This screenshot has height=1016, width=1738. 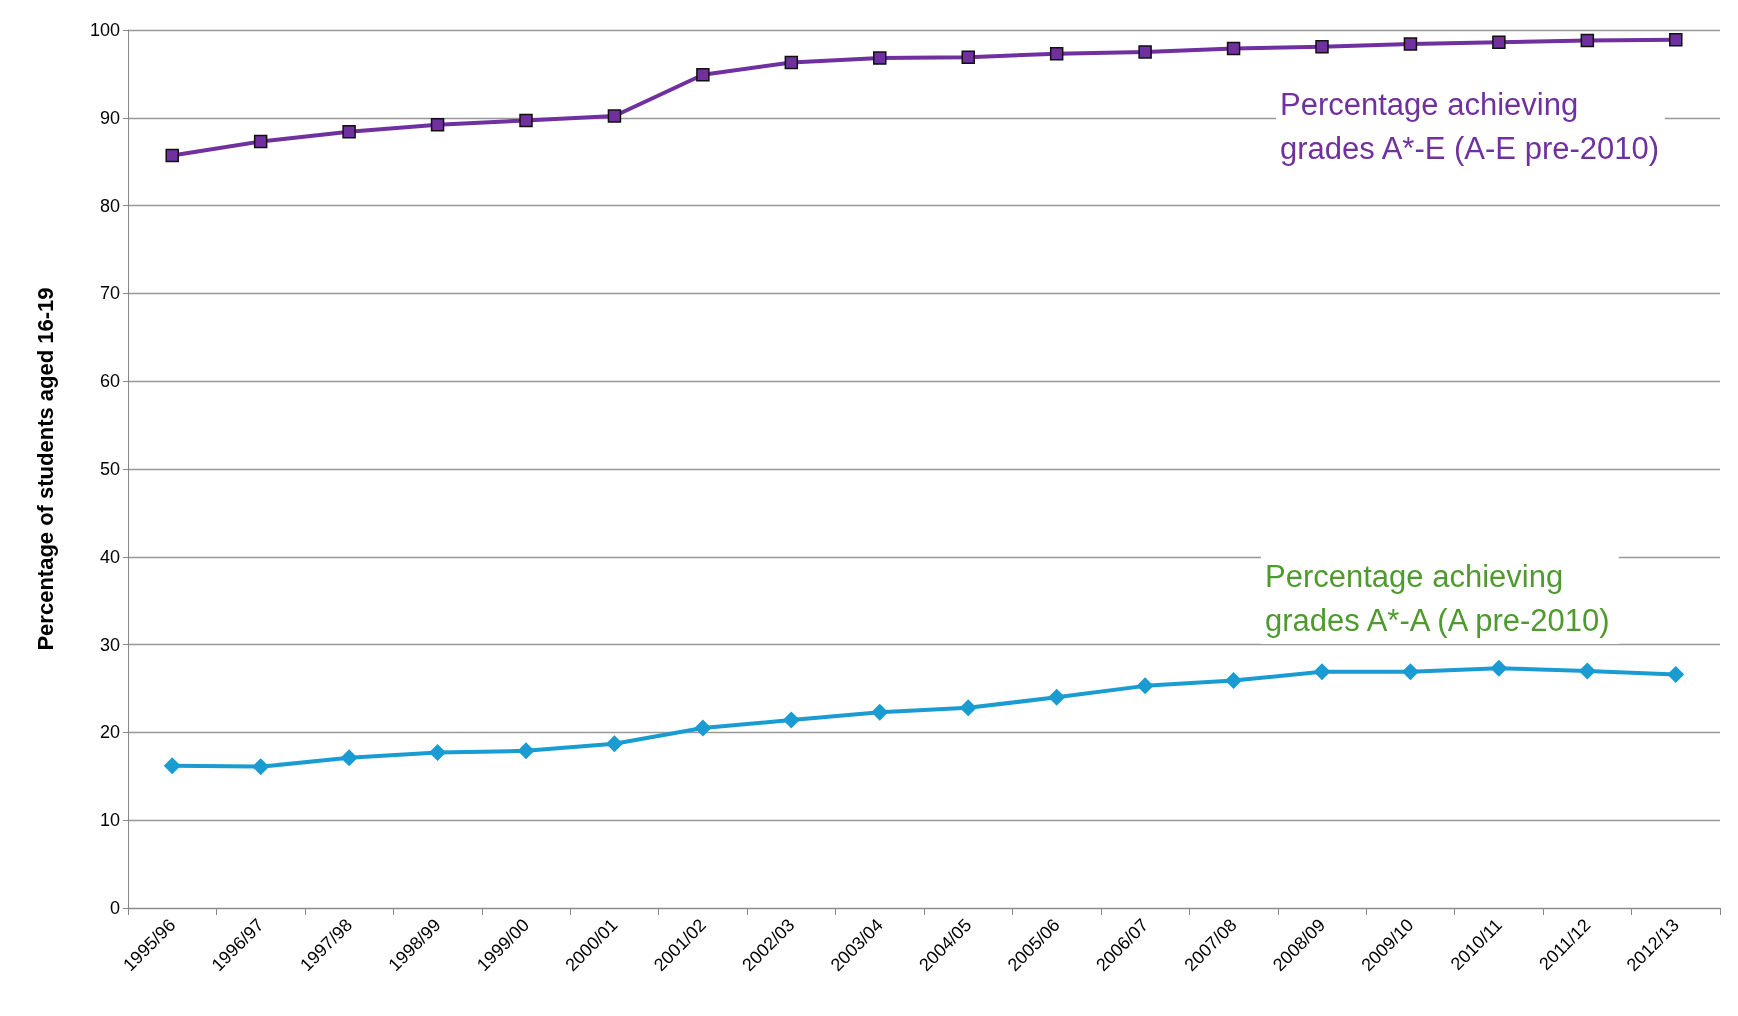 I want to click on y-tick-label: 40, so click(x=109, y=556).